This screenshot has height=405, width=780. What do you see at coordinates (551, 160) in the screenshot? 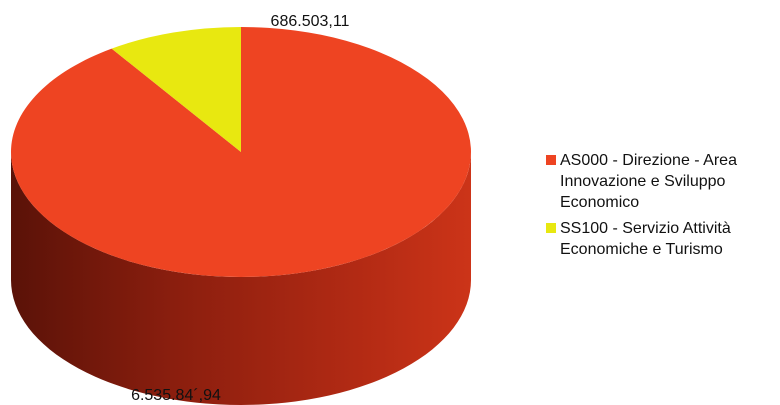
I see `legend-swatch-as000` at bounding box center [551, 160].